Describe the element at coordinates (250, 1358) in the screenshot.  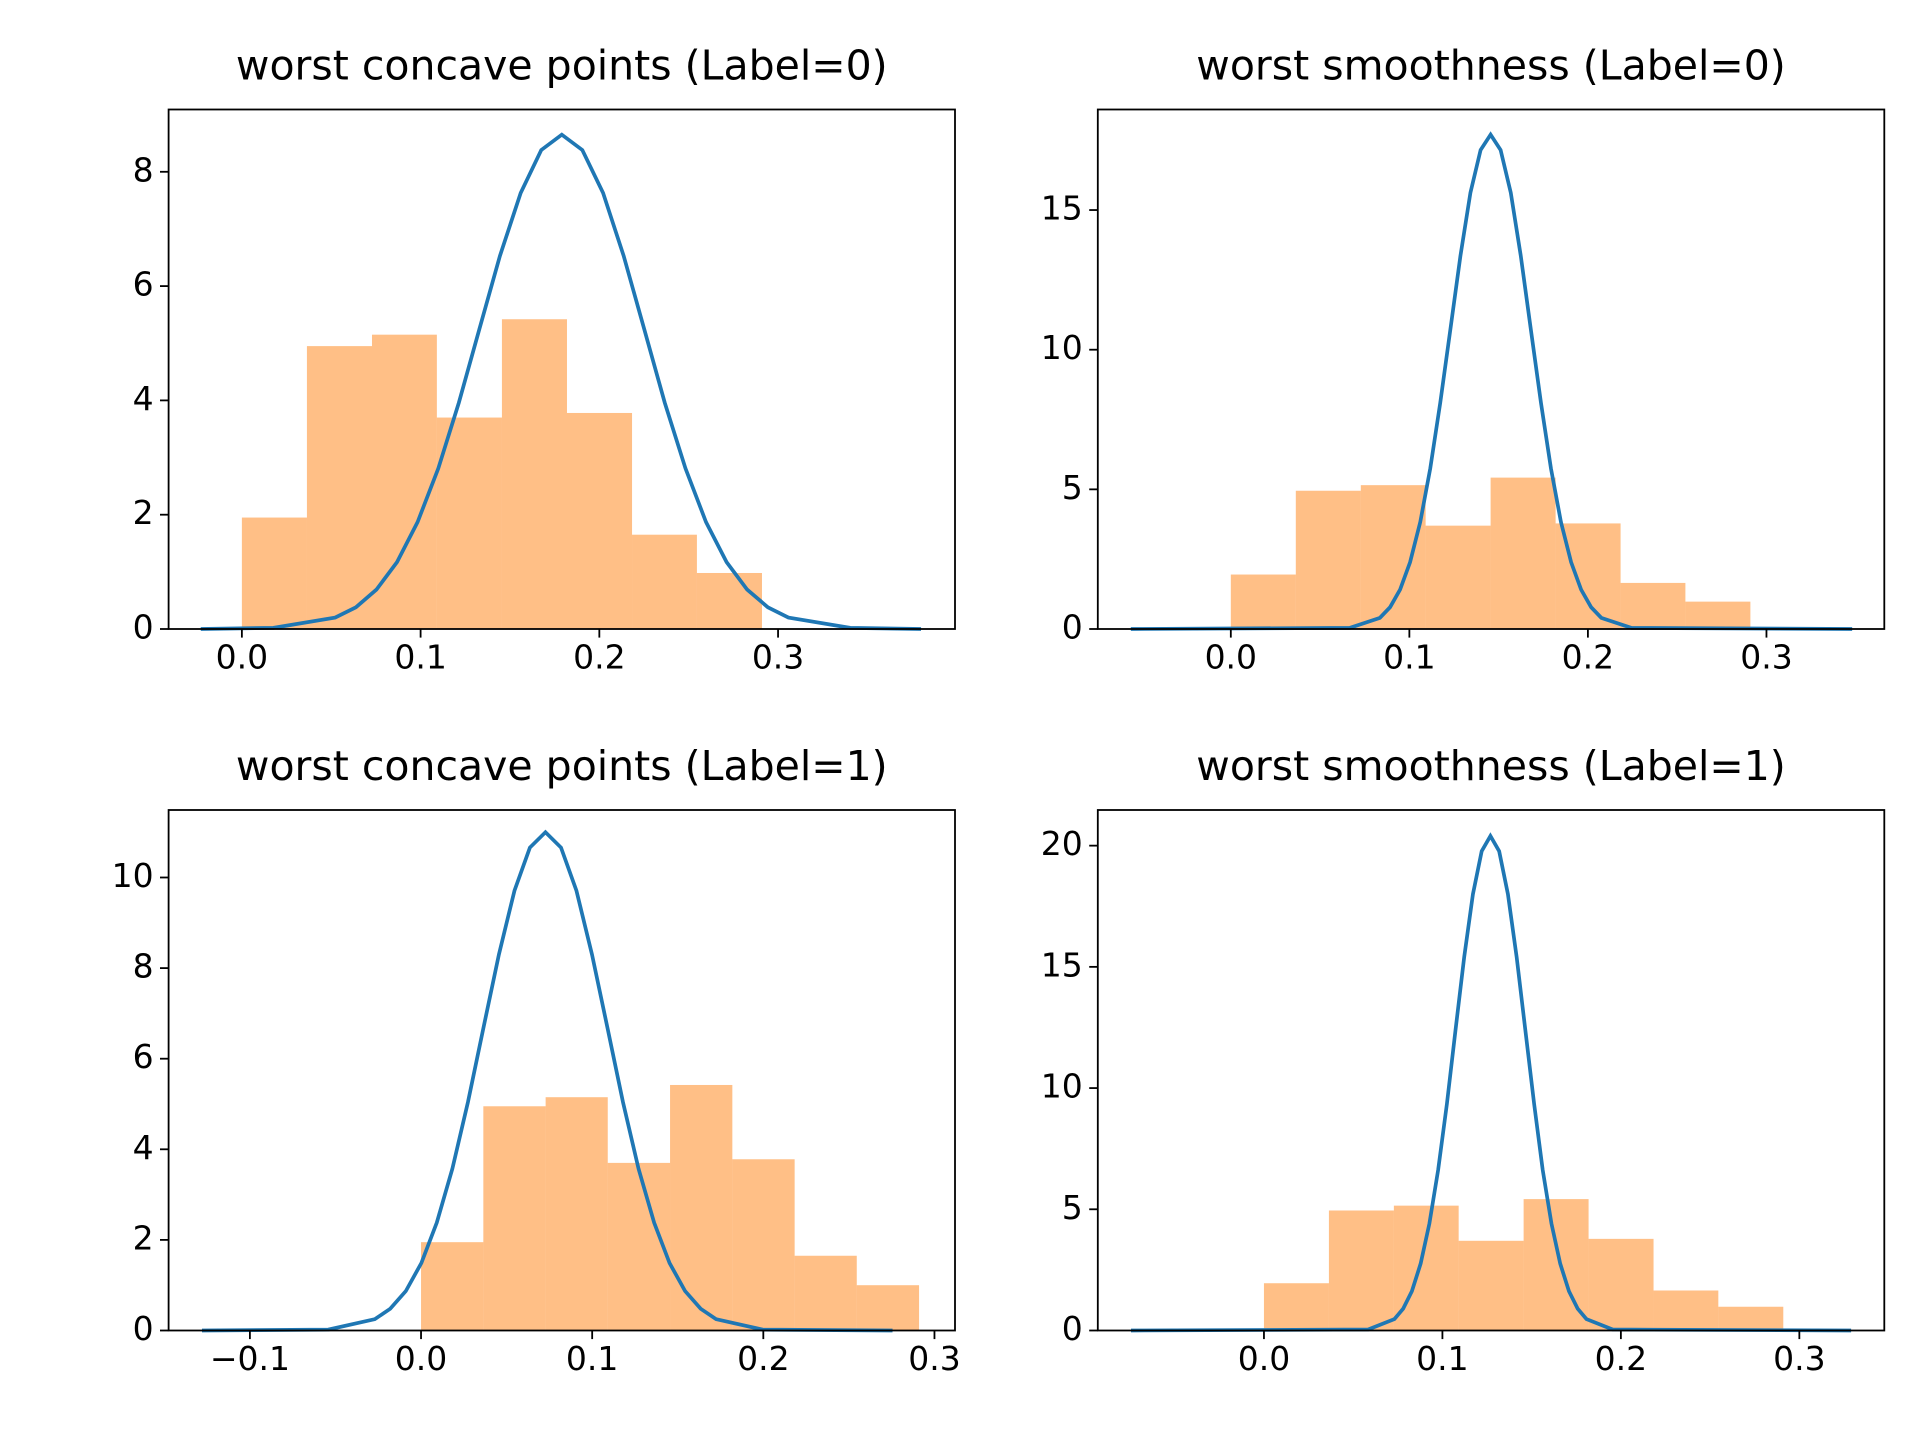
I see `x-tick-label: −0.1` at that location.